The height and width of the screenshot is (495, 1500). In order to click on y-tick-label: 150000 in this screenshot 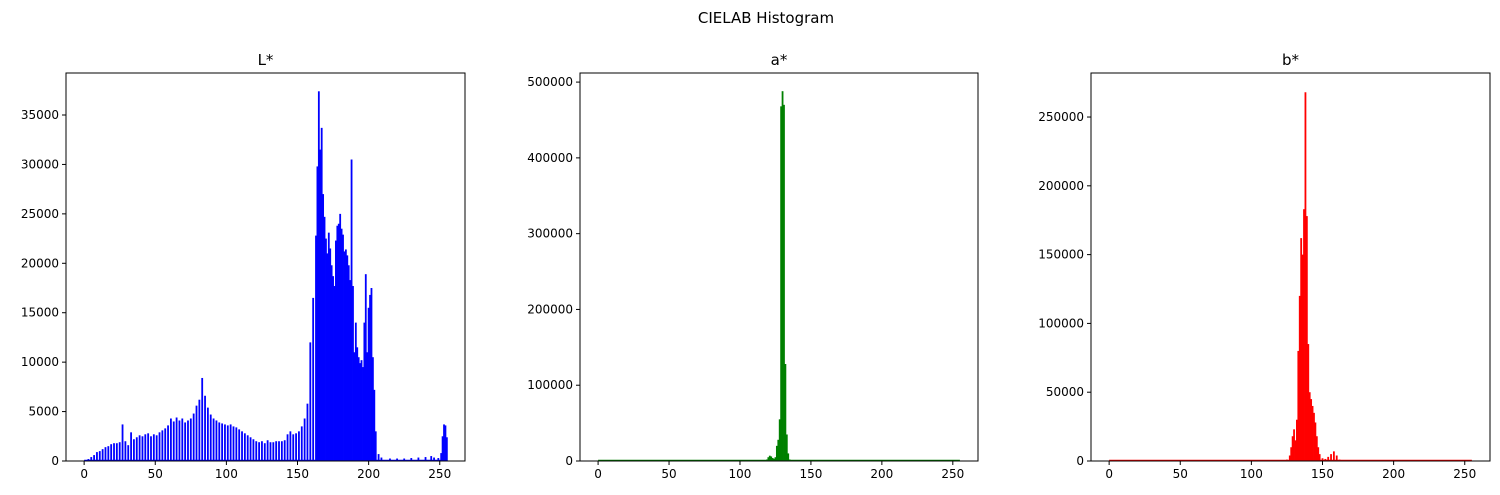, I will do `click(1061, 255)`.